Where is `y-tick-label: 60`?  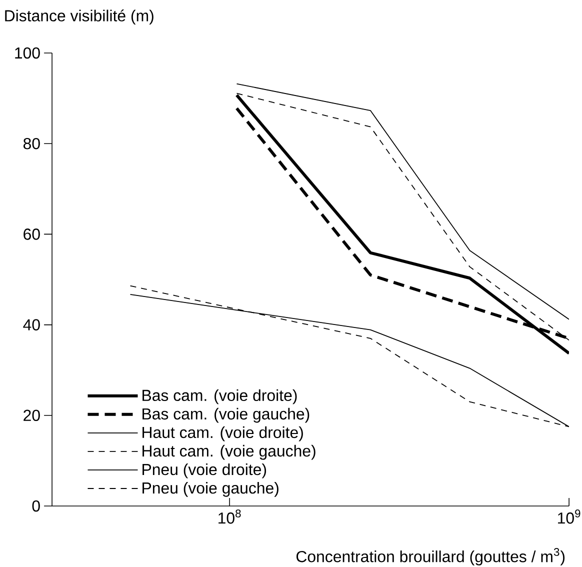
y-tick-label: 60 is located at coordinates (32, 234).